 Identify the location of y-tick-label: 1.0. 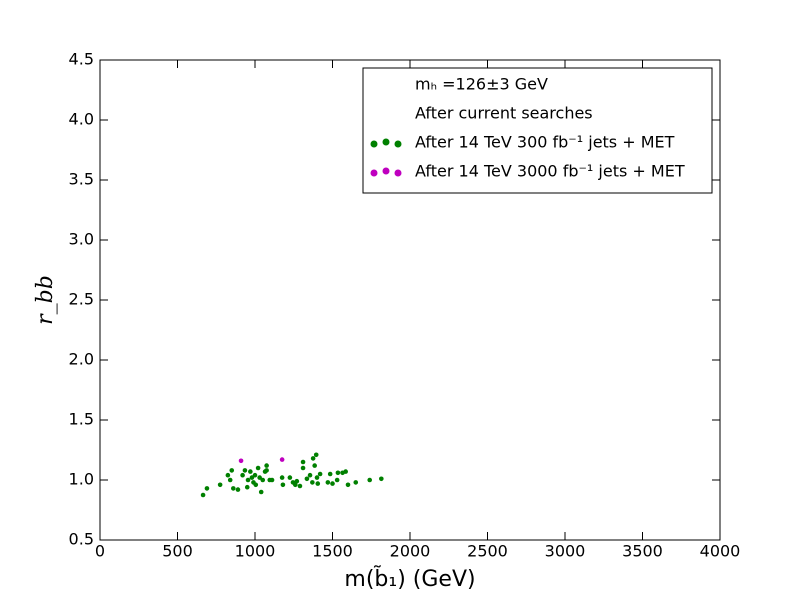
(81, 479).